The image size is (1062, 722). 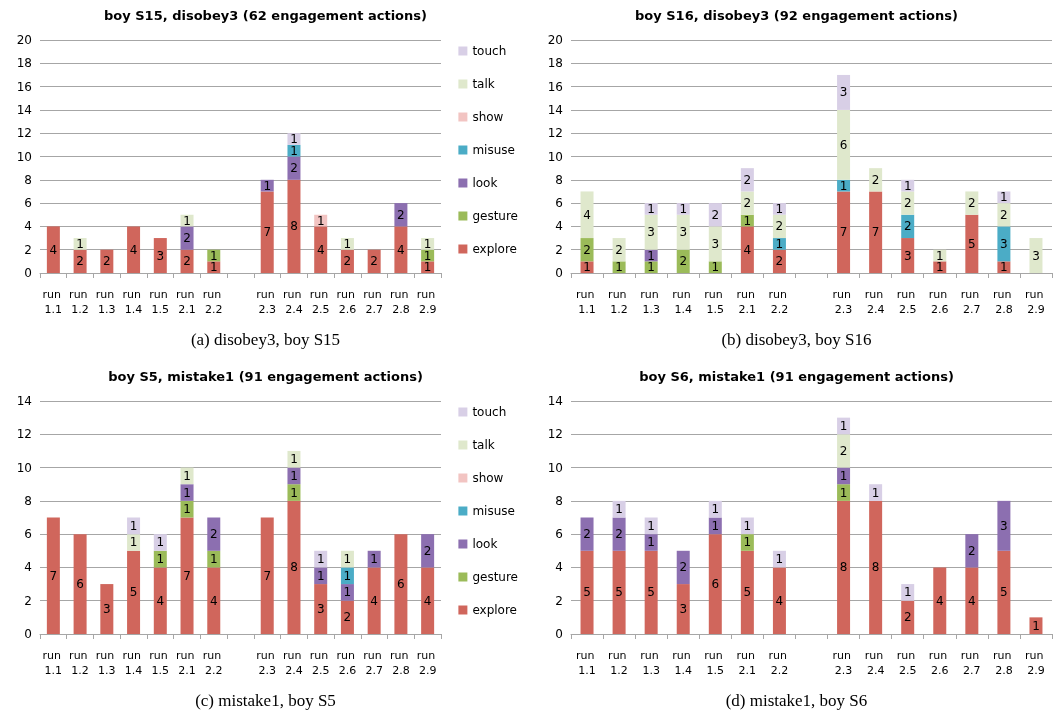 I want to click on x-tick-label: run 2.6, so click(x=939, y=663).